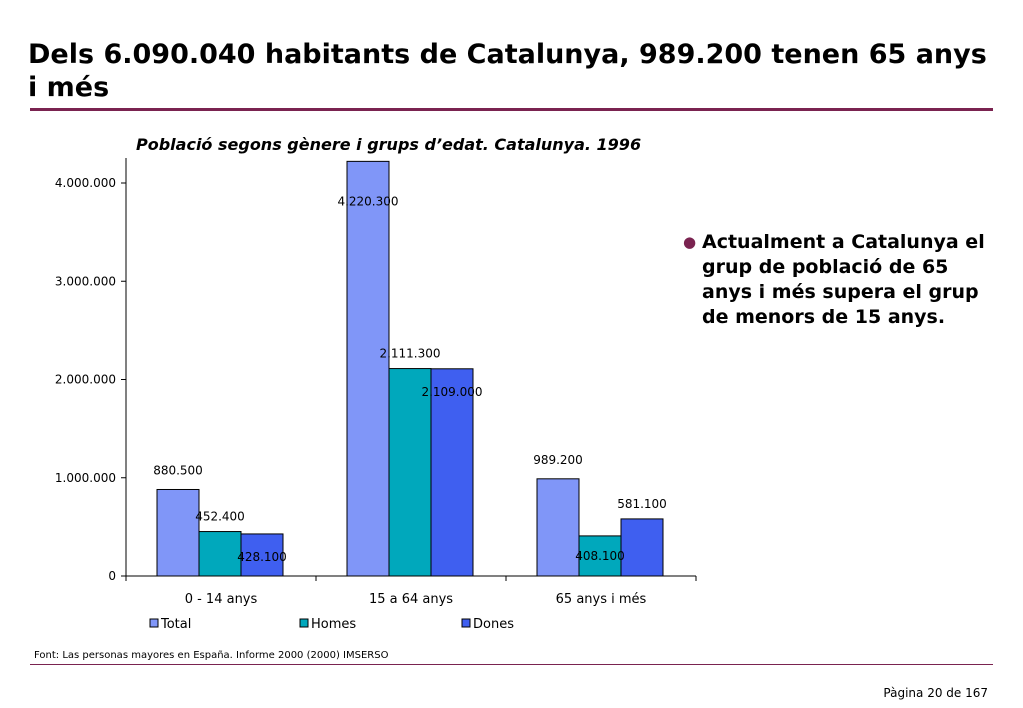 Image resolution: width=1023 pixels, height=708 pixels. What do you see at coordinates (175, 624) in the screenshot?
I see `legend-label: Total` at bounding box center [175, 624].